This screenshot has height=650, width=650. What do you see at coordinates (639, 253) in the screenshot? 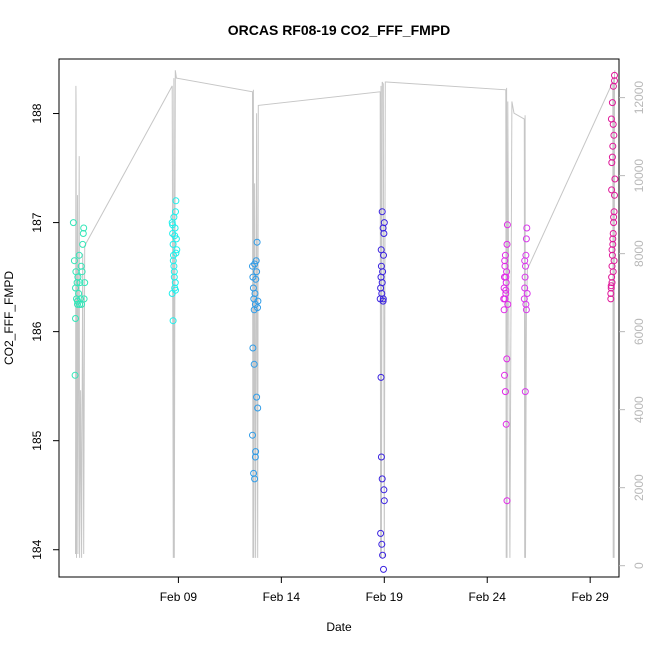
I see `y2-tick-label: 8000` at bounding box center [639, 253].